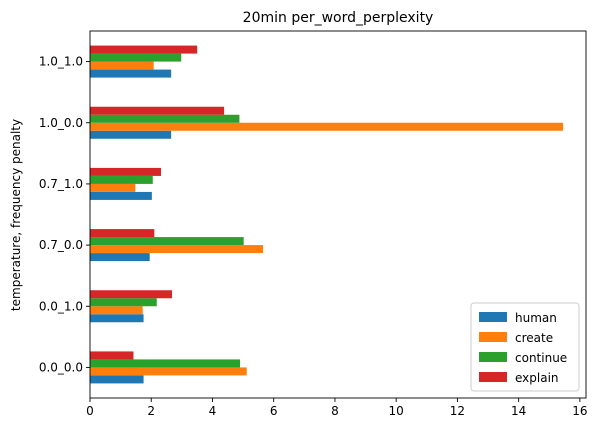  I want to click on legend: human create continue explain, so click(525, 347).